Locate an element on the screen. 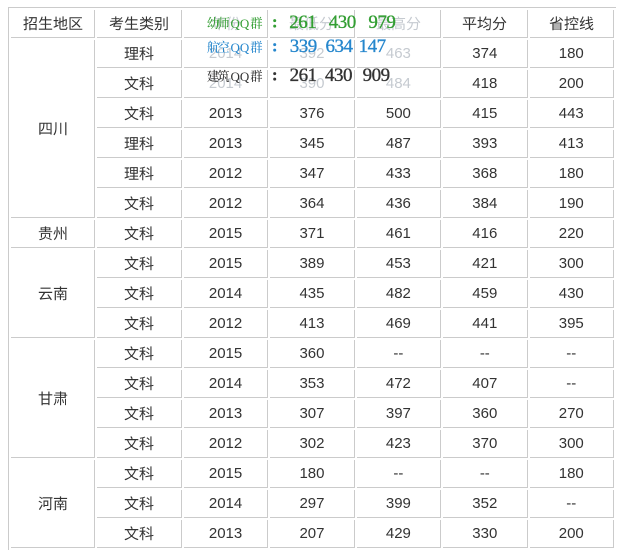 Image resolution: width=622 pixels, height=555 pixels. svg-text: 979 is located at coordinates (381, 22).